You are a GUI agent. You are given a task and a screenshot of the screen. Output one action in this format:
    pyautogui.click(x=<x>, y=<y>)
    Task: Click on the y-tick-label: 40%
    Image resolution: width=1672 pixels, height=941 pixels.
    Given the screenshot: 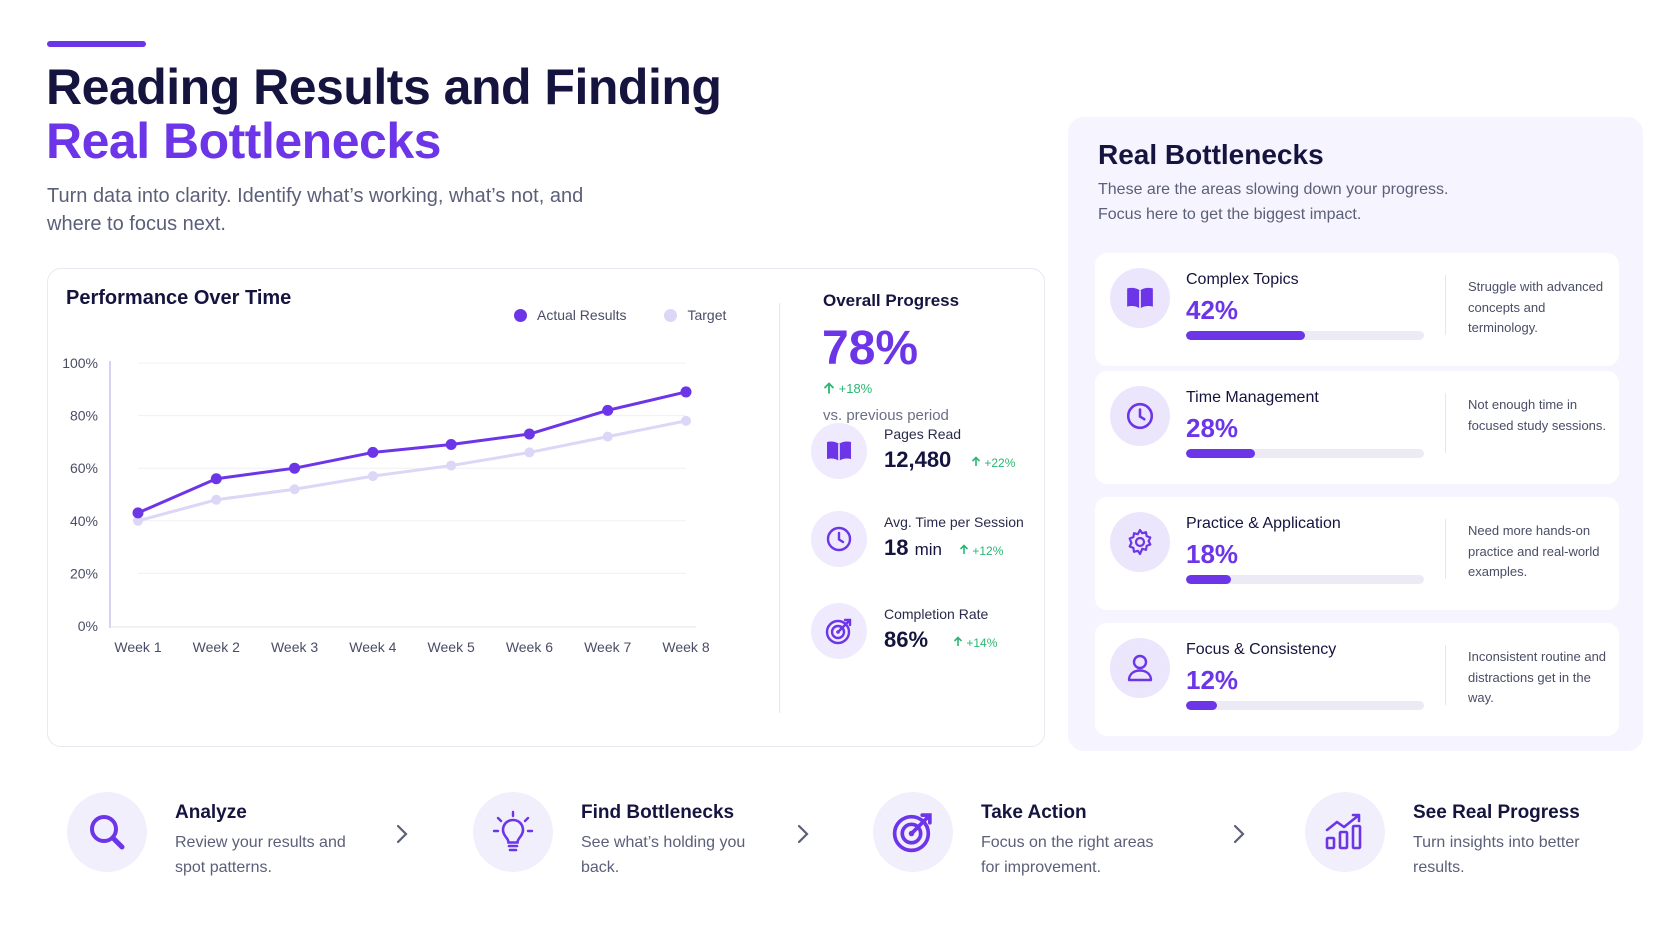 What is the action you would take?
    pyautogui.click(x=84, y=521)
    